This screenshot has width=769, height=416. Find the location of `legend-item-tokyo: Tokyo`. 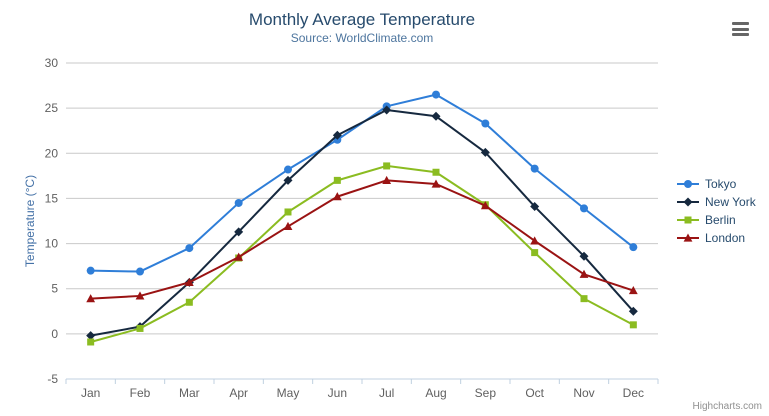

legend-item-tokyo: Tokyo is located at coordinates (716, 184).